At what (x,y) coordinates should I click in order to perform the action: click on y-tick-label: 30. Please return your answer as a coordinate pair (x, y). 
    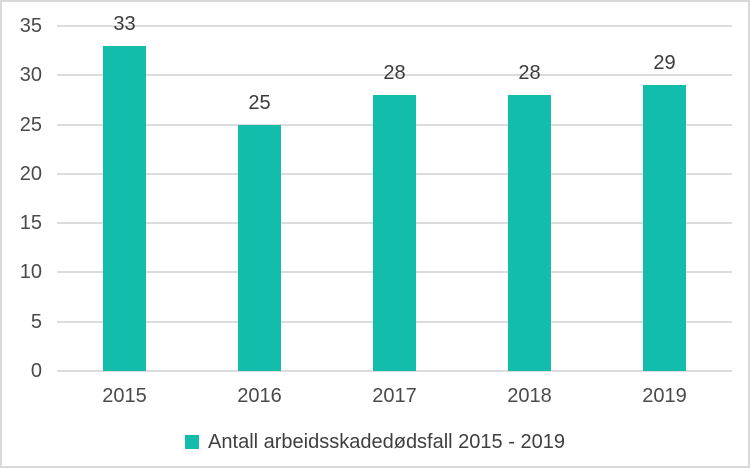
    Looking at the image, I should click on (30, 75).